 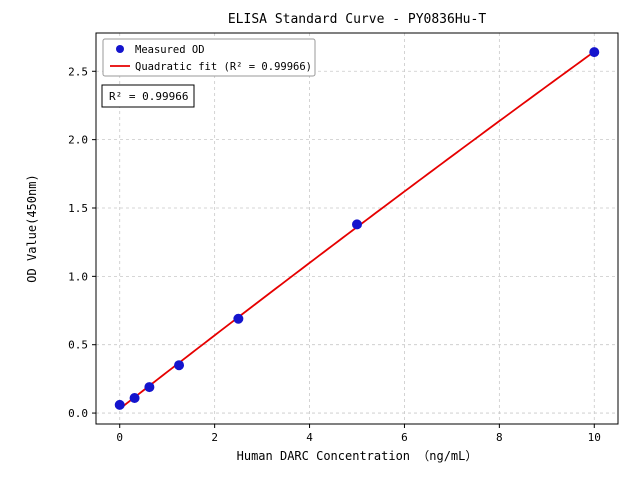 What do you see at coordinates (214, 437) in the screenshot?
I see `x-tick-label: 2` at bounding box center [214, 437].